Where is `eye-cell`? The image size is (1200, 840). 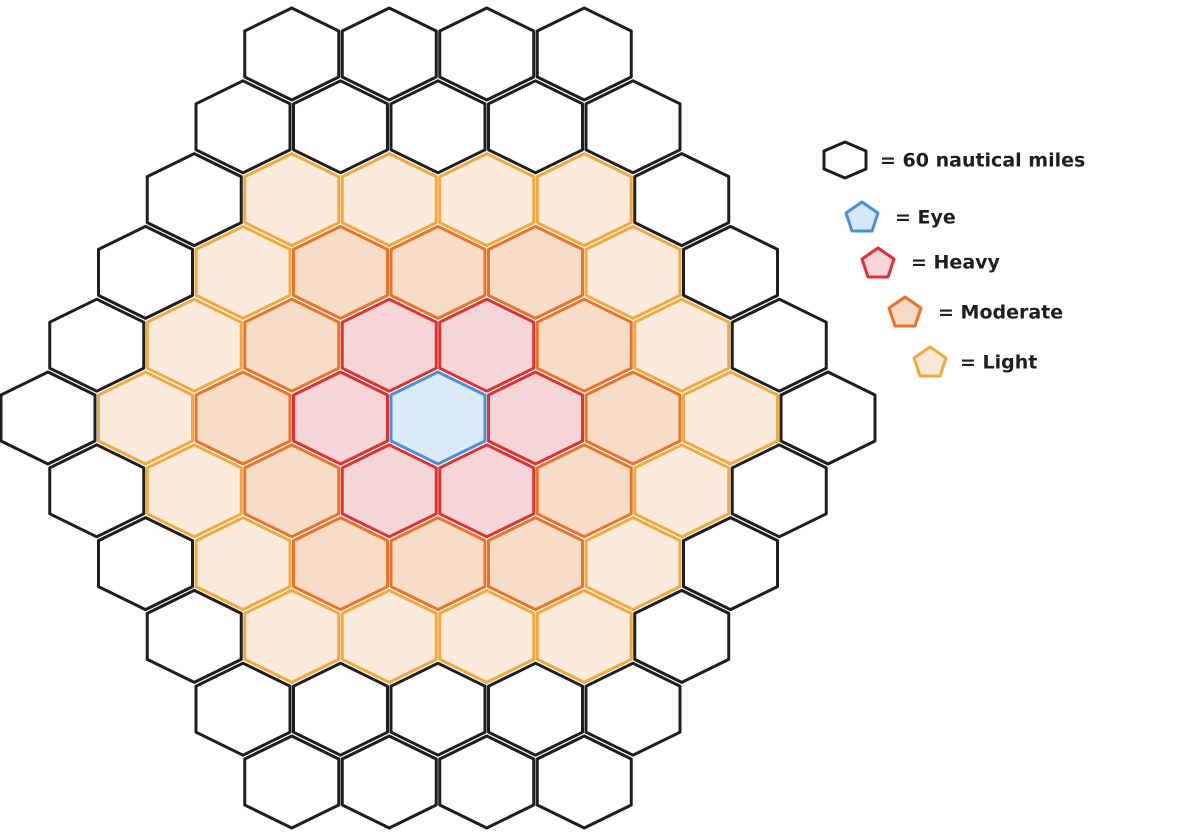
eye-cell is located at coordinates (438, 418).